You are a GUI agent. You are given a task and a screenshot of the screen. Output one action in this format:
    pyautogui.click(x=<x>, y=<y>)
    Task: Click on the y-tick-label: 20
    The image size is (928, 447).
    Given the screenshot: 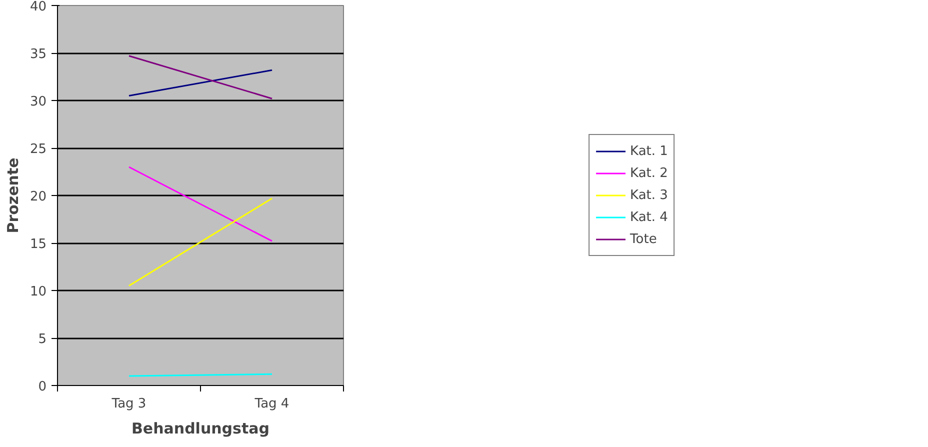 What is the action you would take?
    pyautogui.click(x=38, y=197)
    